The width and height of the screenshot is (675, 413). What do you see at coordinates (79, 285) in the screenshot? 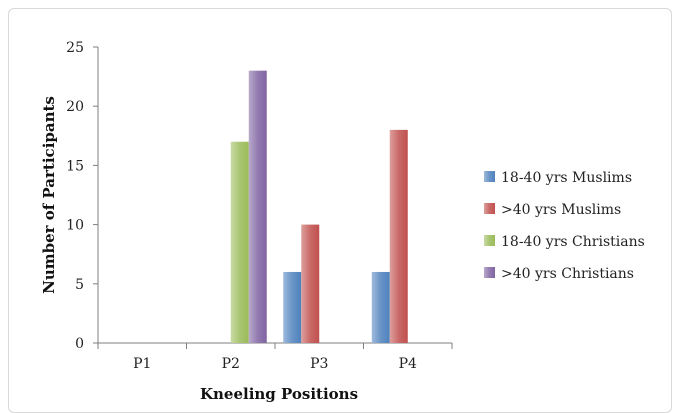
I see `y-tick-label: 5` at bounding box center [79, 285].